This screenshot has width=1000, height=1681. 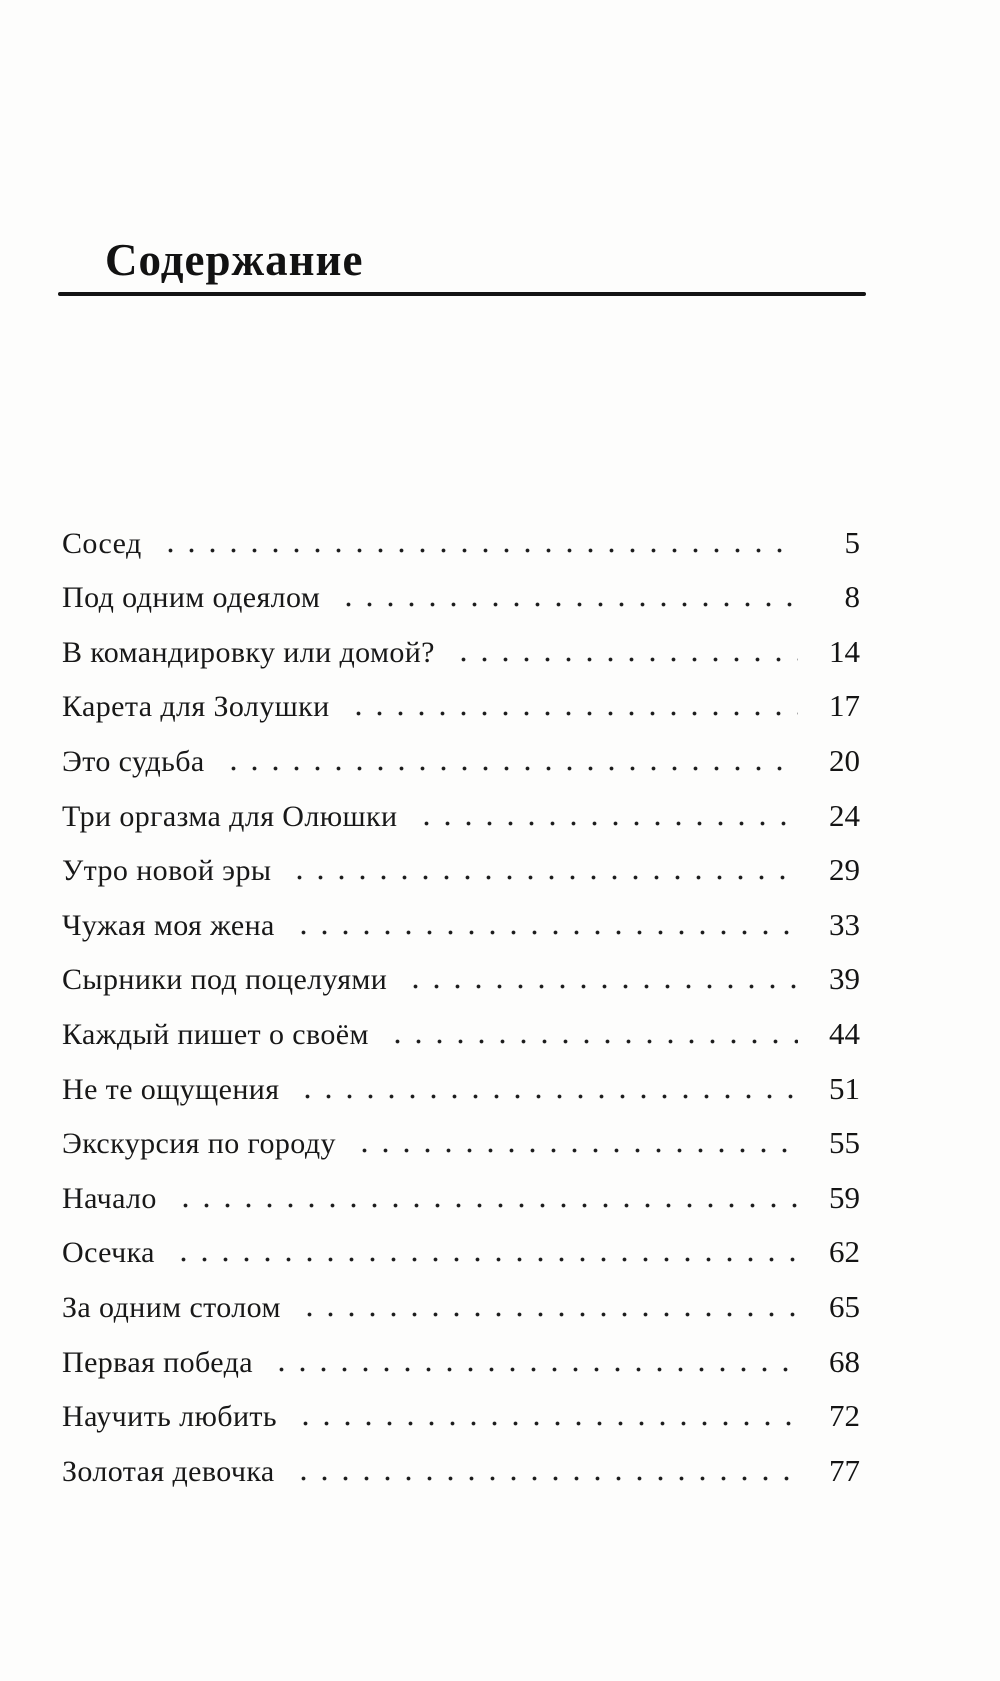 I want to click on page-title: Содержание, so click(x=234, y=260).